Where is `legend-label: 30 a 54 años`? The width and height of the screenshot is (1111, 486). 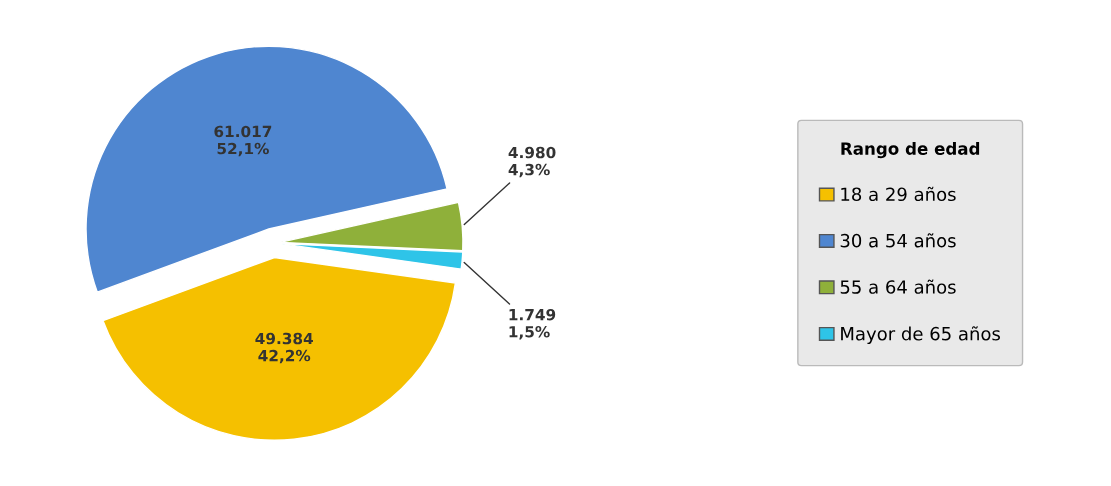 legend-label: 30 a 54 años is located at coordinates (898, 240).